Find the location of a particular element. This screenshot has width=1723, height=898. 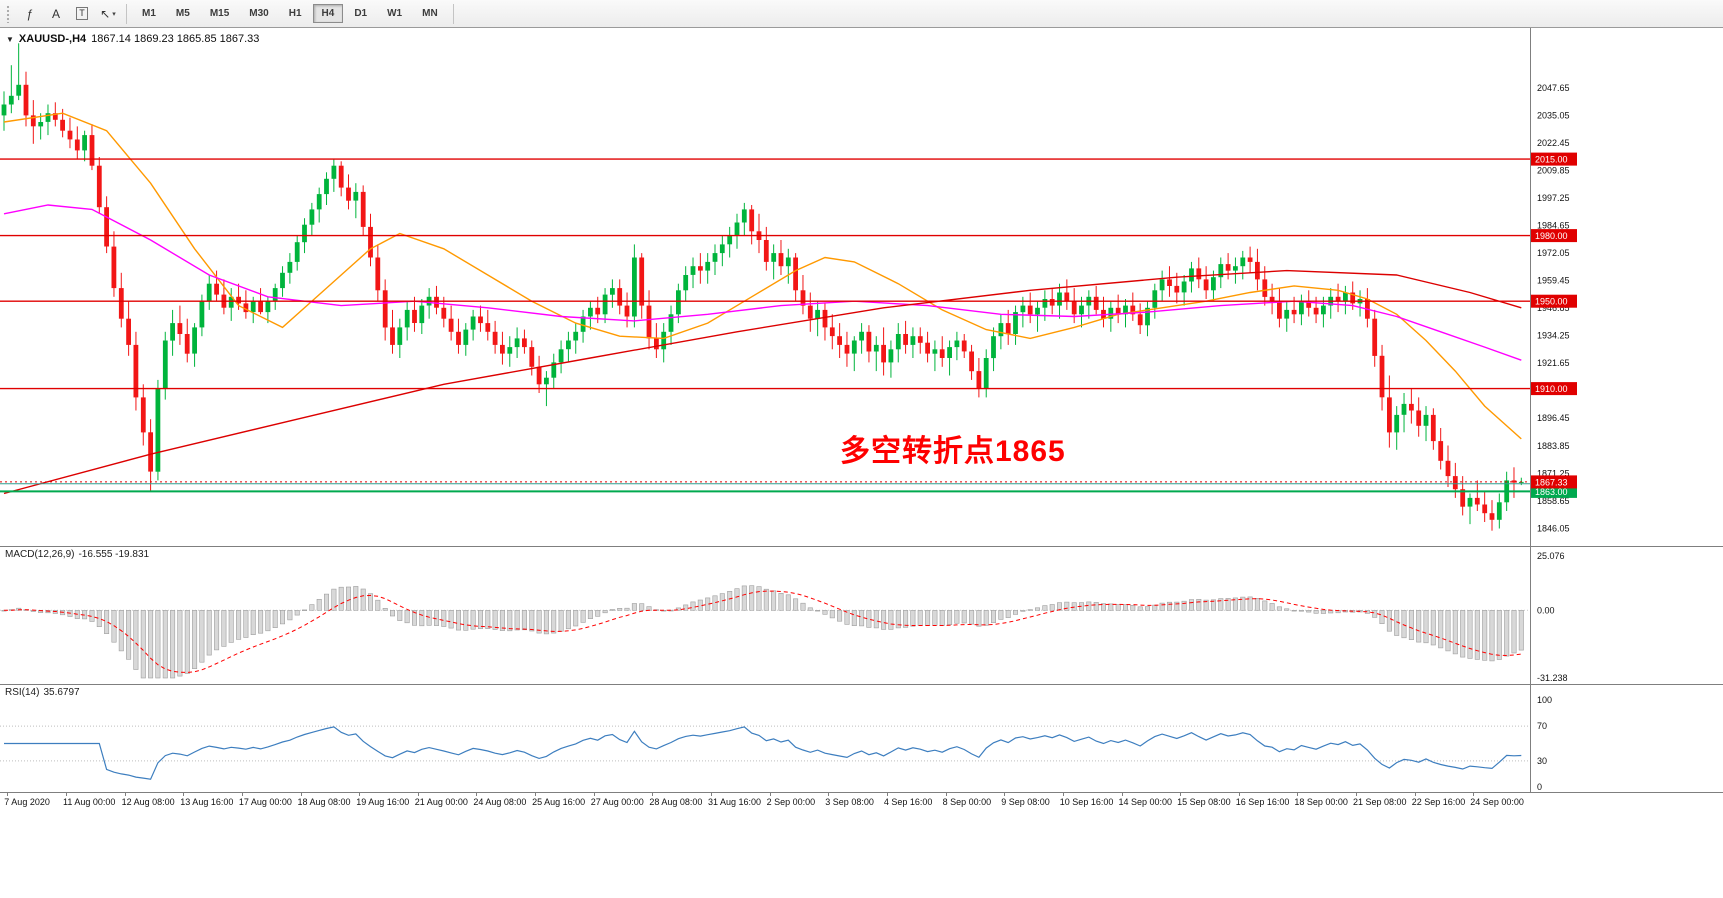

timeframe-button-mn: MN is located at coordinates (430, 13).